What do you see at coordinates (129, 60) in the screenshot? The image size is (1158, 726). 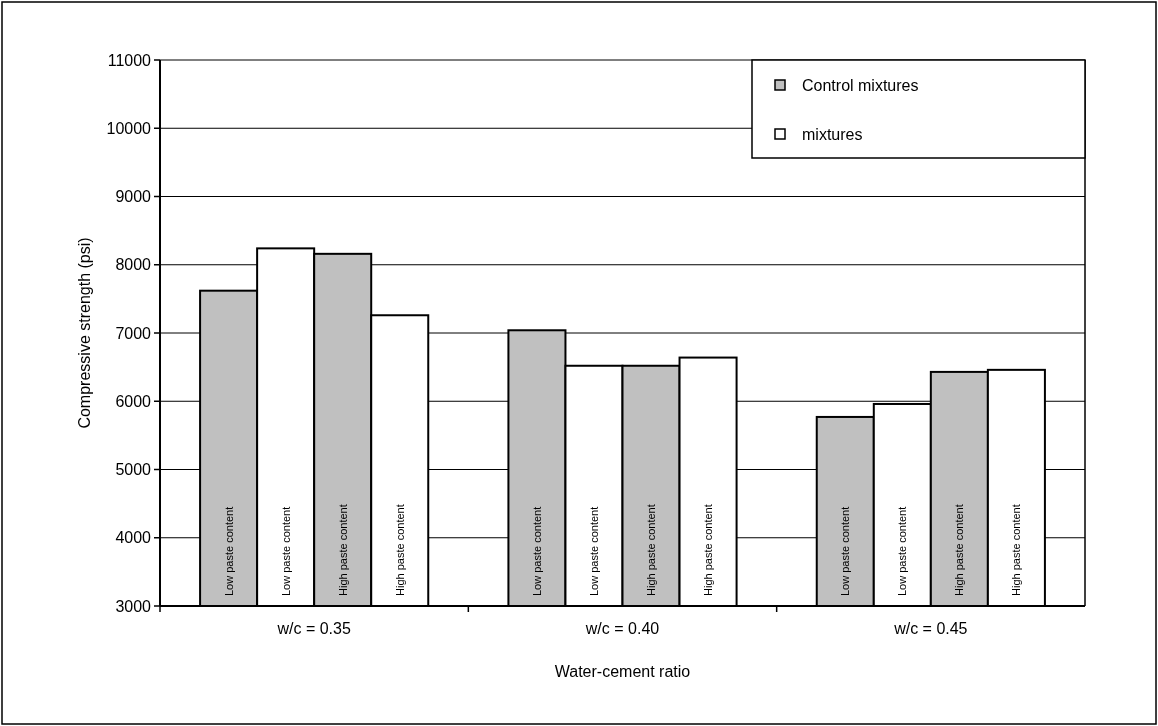 I see `y-tick-label: 11000` at bounding box center [129, 60].